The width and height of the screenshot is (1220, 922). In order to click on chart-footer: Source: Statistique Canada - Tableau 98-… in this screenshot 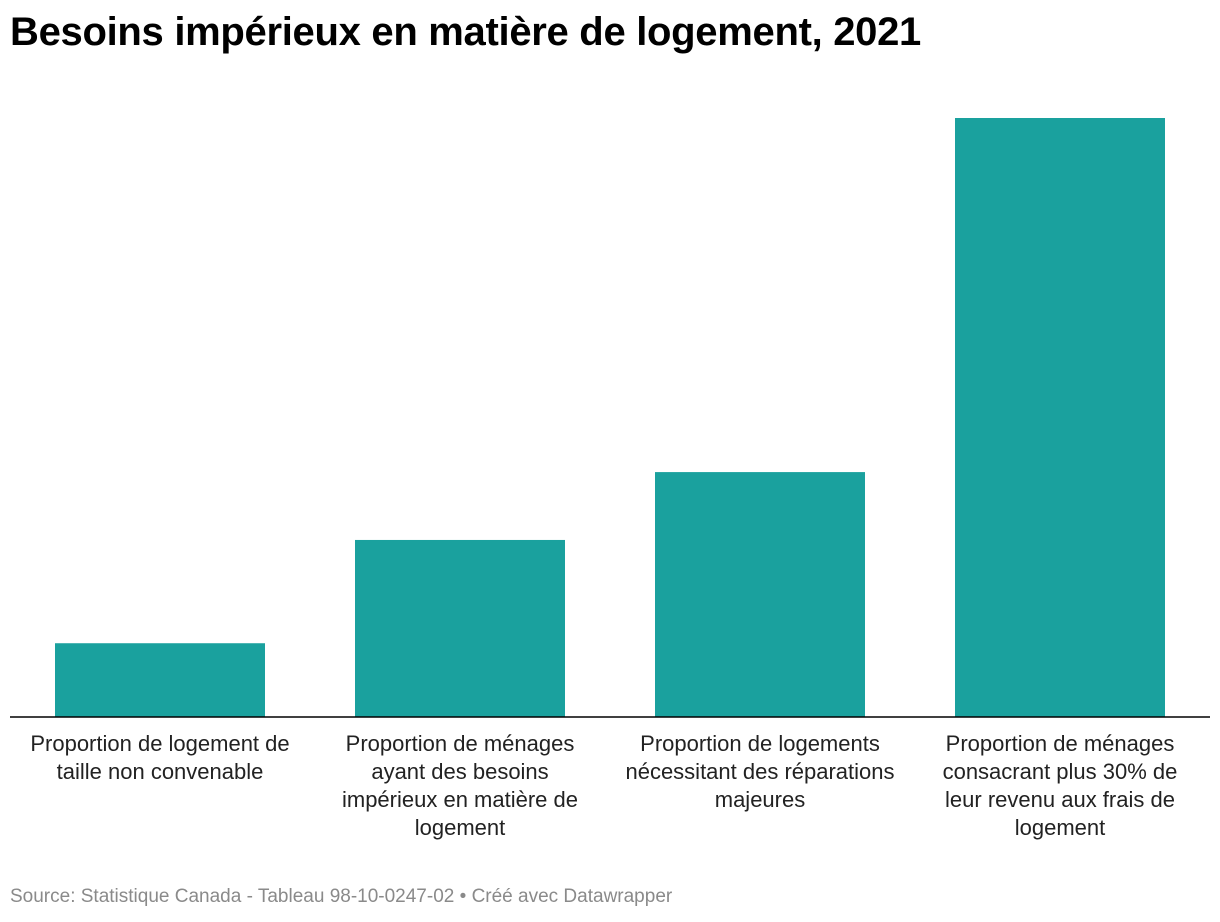, I will do `click(341, 897)`.